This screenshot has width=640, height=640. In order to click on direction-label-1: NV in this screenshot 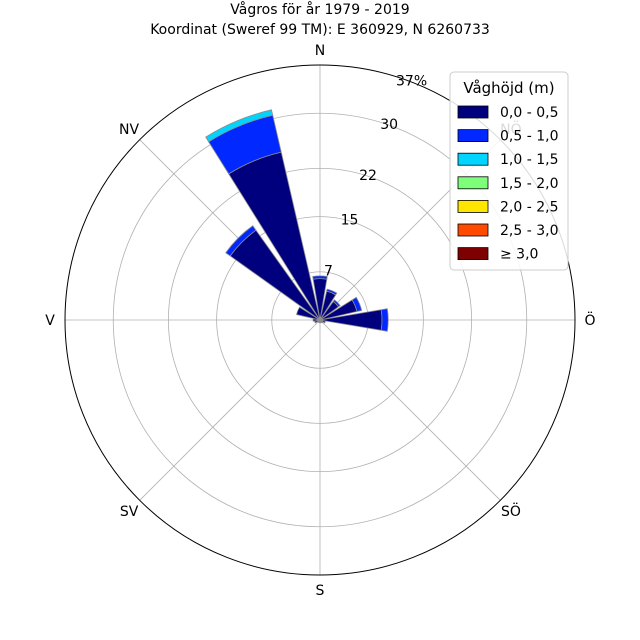, I will do `click(129, 130)`.